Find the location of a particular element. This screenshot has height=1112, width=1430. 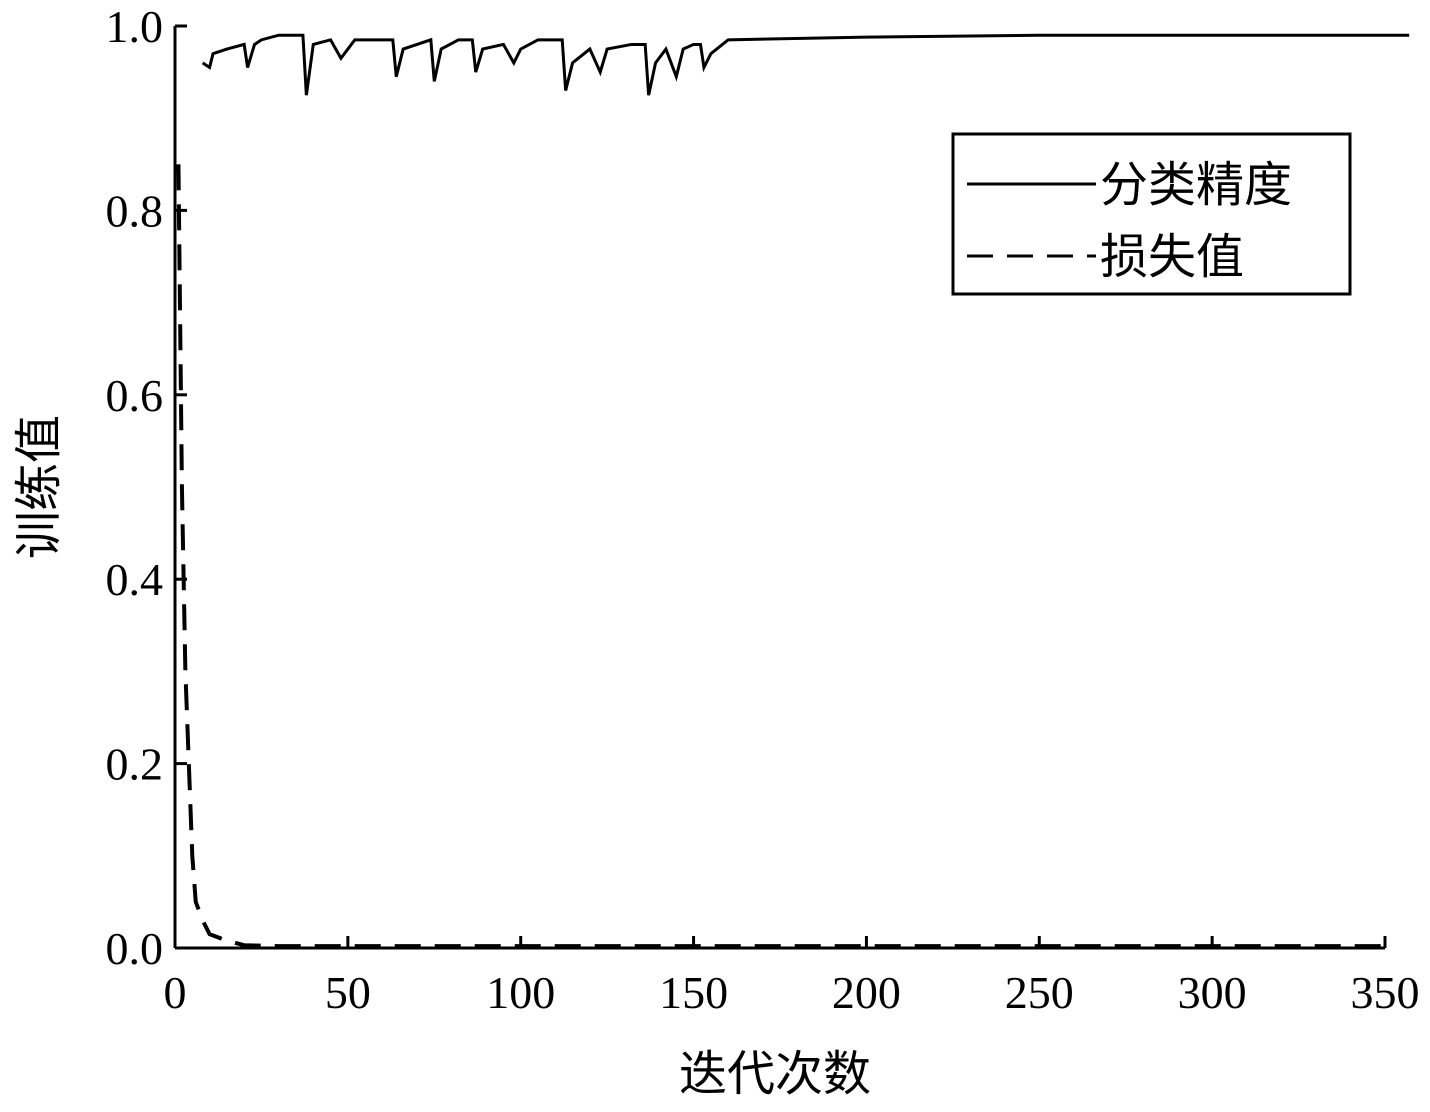

x-tick-label: 200 is located at coordinates (866, 992).